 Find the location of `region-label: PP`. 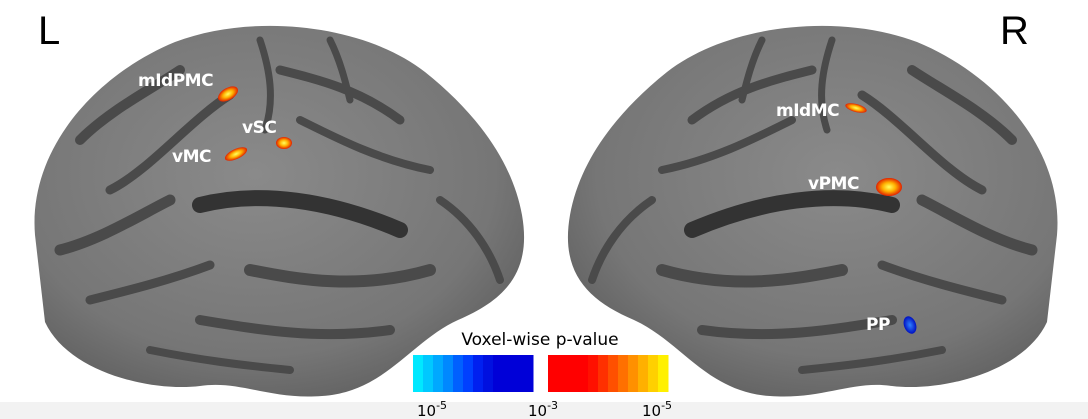

region-label: PP is located at coordinates (878, 325).